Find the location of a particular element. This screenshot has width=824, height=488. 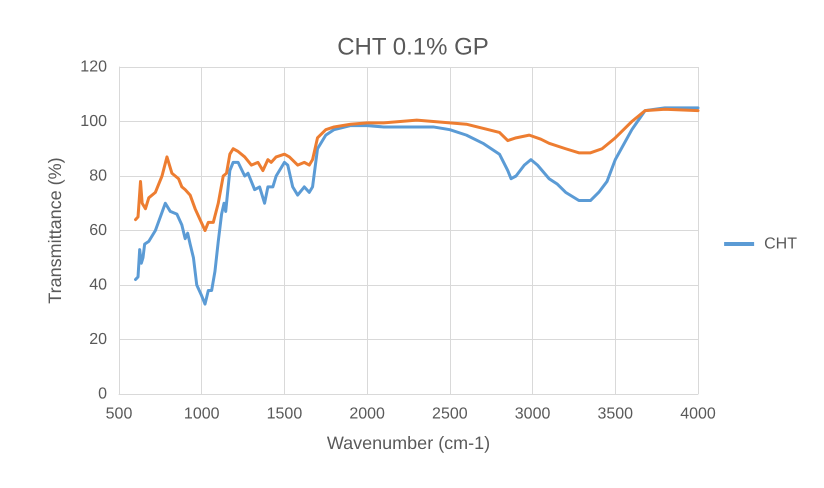

x-tick-label: 3000 is located at coordinates (532, 414).